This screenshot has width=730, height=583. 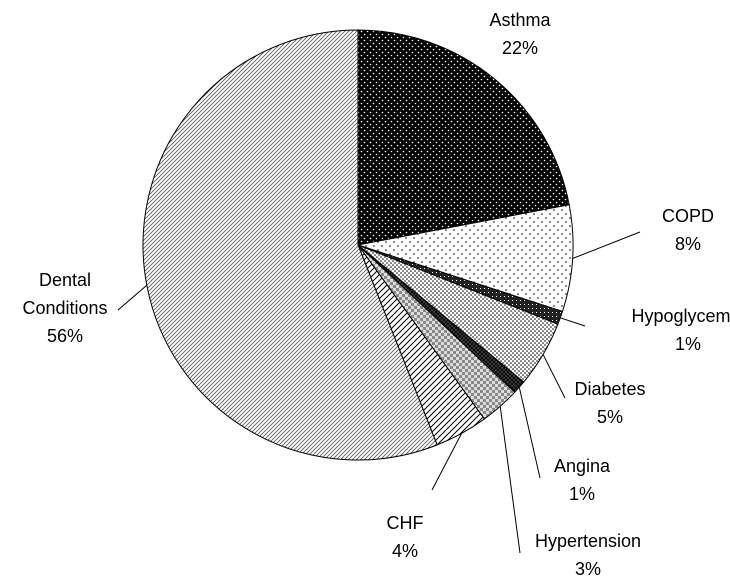 I want to click on slice-label: COPD 8%, so click(x=688, y=230).